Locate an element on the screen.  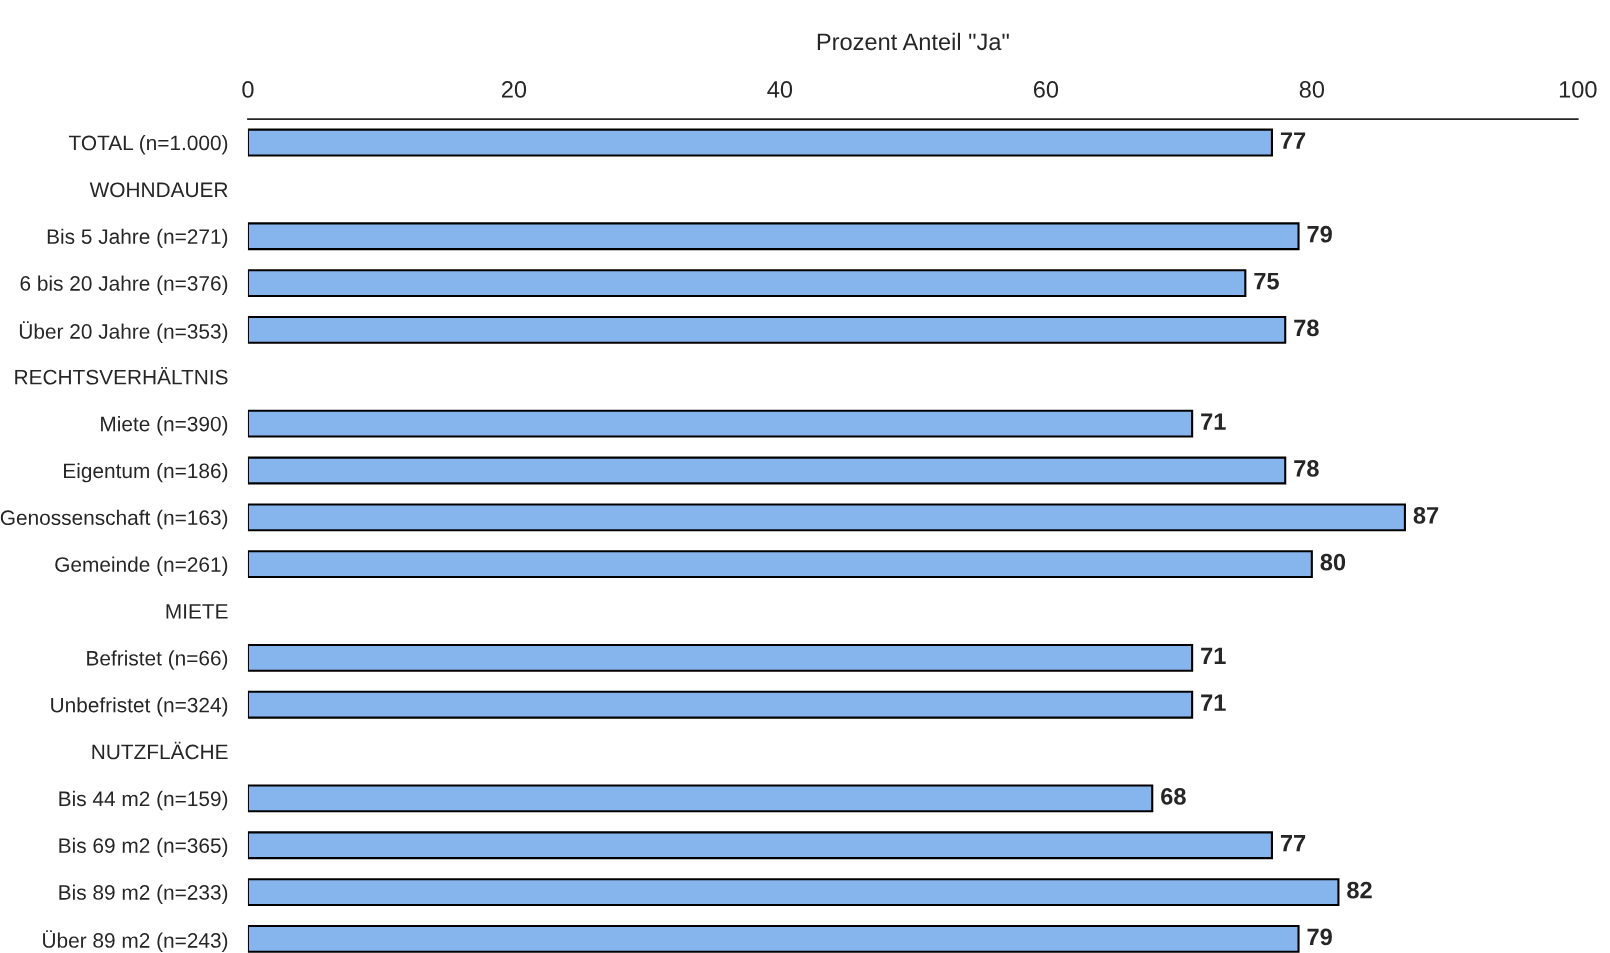
y-tick-label: TOTAL (n=1.000) is located at coordinates (148, 145).